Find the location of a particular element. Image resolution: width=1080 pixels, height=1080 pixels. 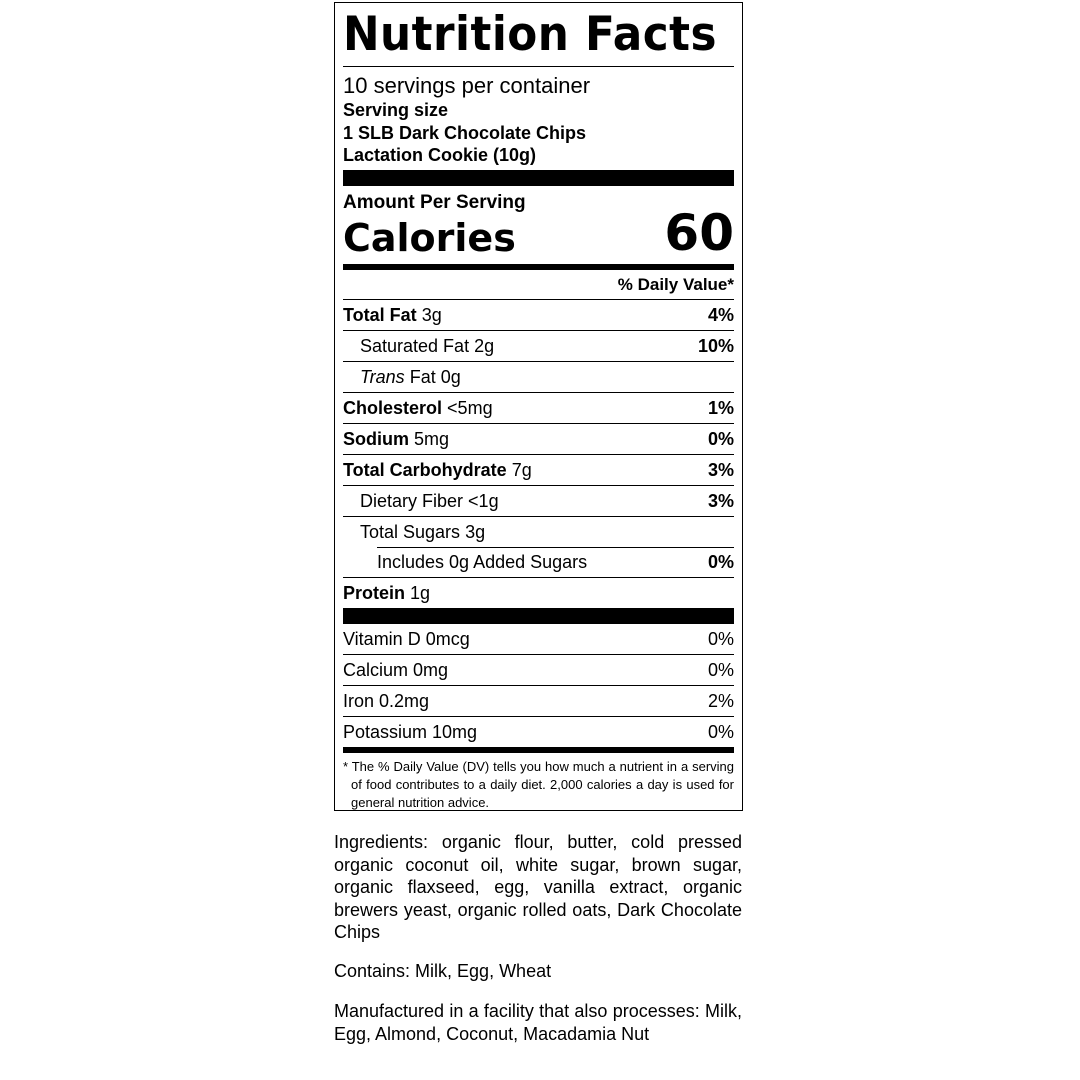

nutrient-row-total-fat: Total Fat 3g 4% is located at coordinates (538, 315).